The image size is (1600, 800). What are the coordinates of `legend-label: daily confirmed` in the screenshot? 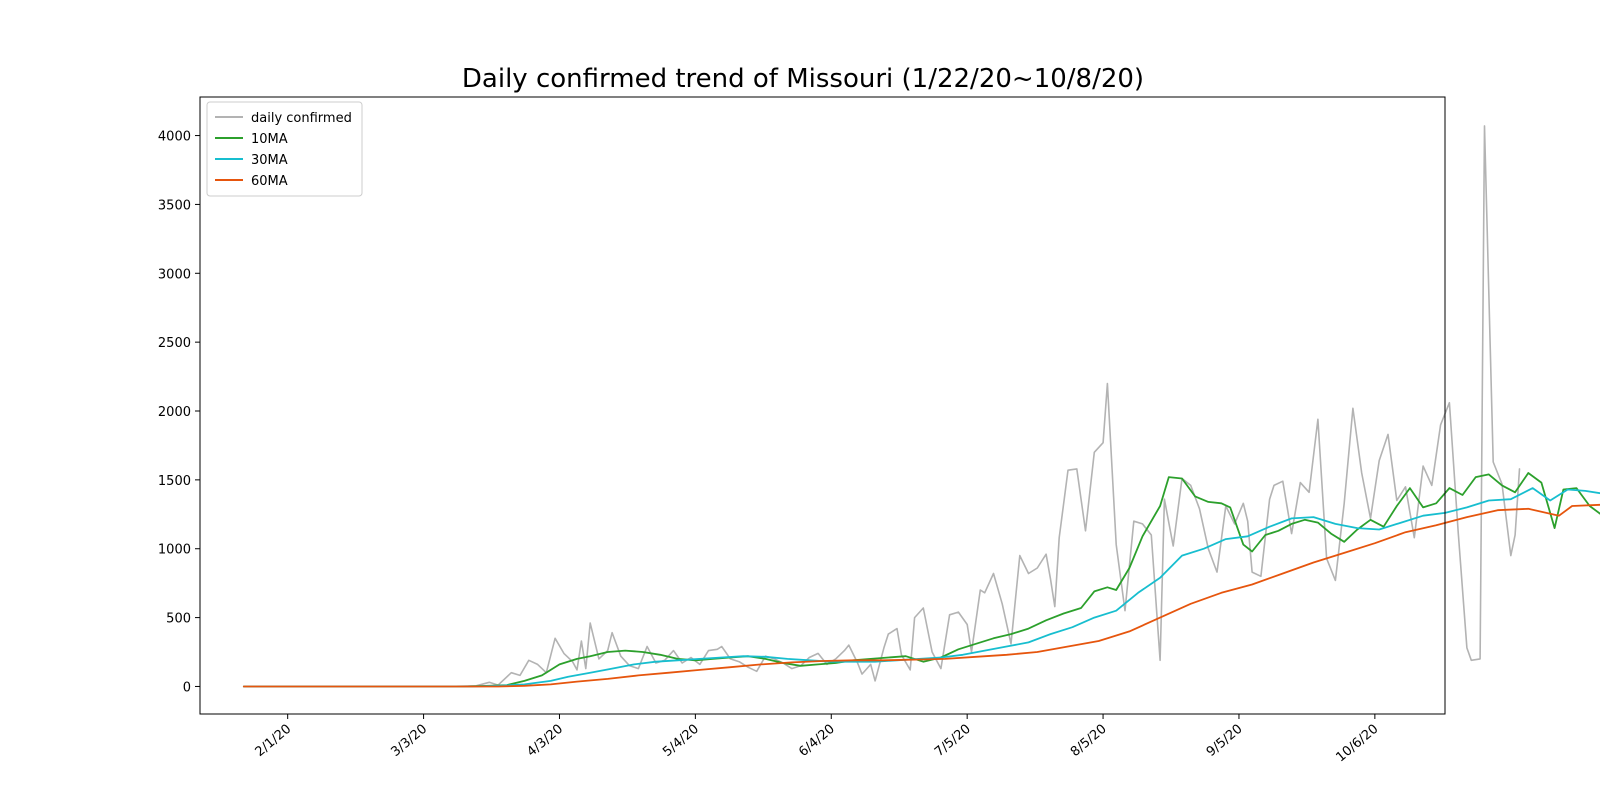 It's located at (301, 118).